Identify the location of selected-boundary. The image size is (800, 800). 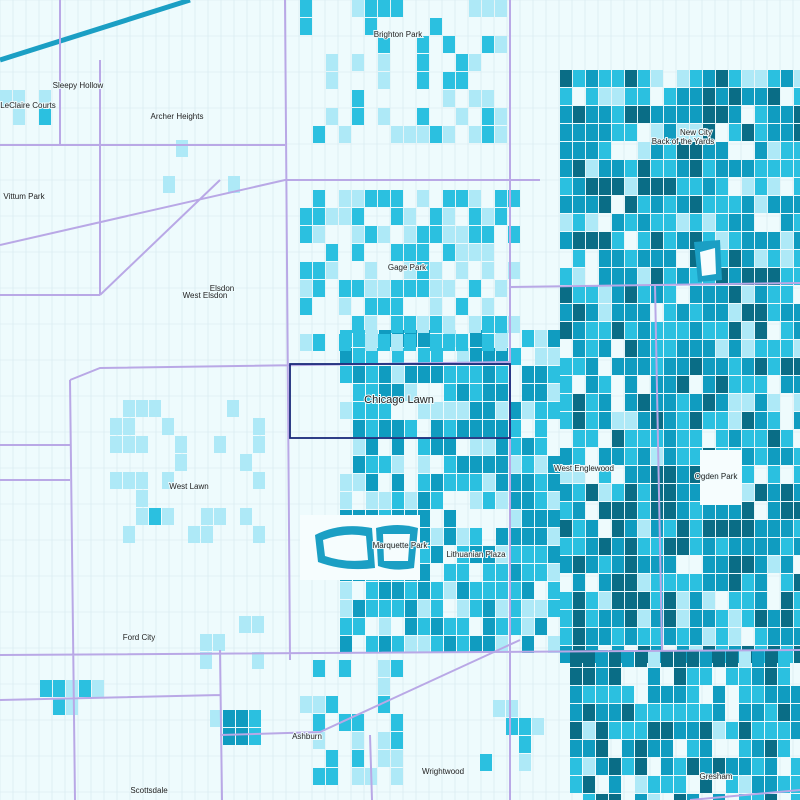
(400, 401).